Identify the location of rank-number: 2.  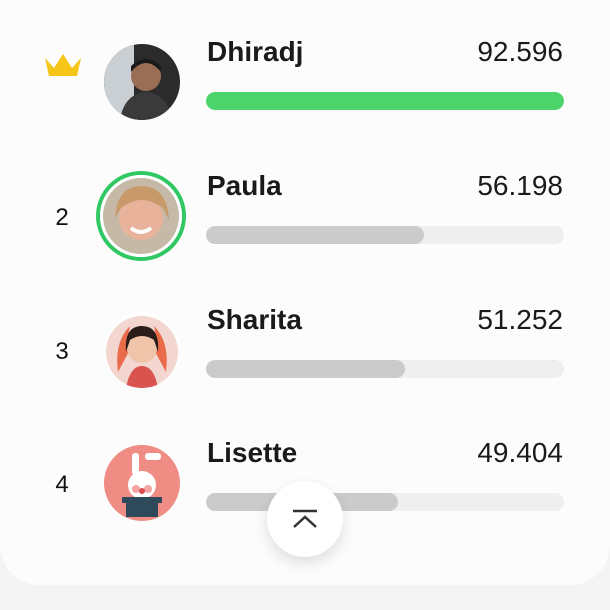
(62, 217).